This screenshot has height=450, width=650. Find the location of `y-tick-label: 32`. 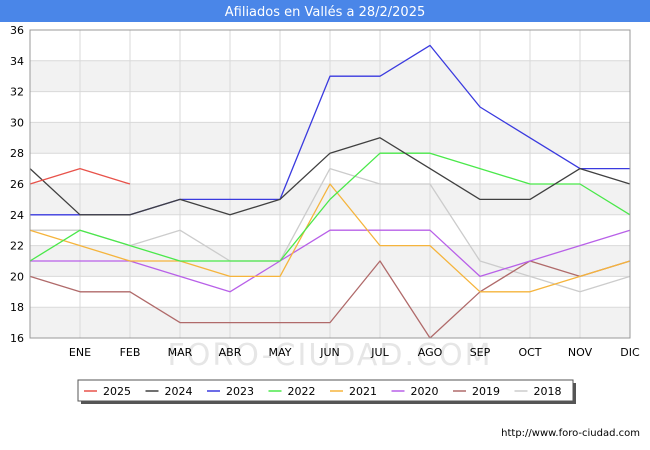

y-tick-label: 32 is located at coordinates (17, 92).